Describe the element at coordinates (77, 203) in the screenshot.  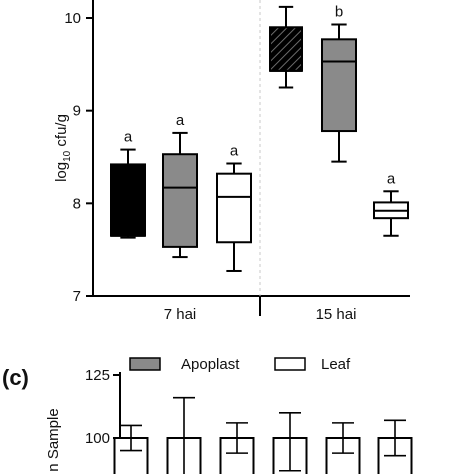
I see `top-y-tick-label-1: 8` at that location.